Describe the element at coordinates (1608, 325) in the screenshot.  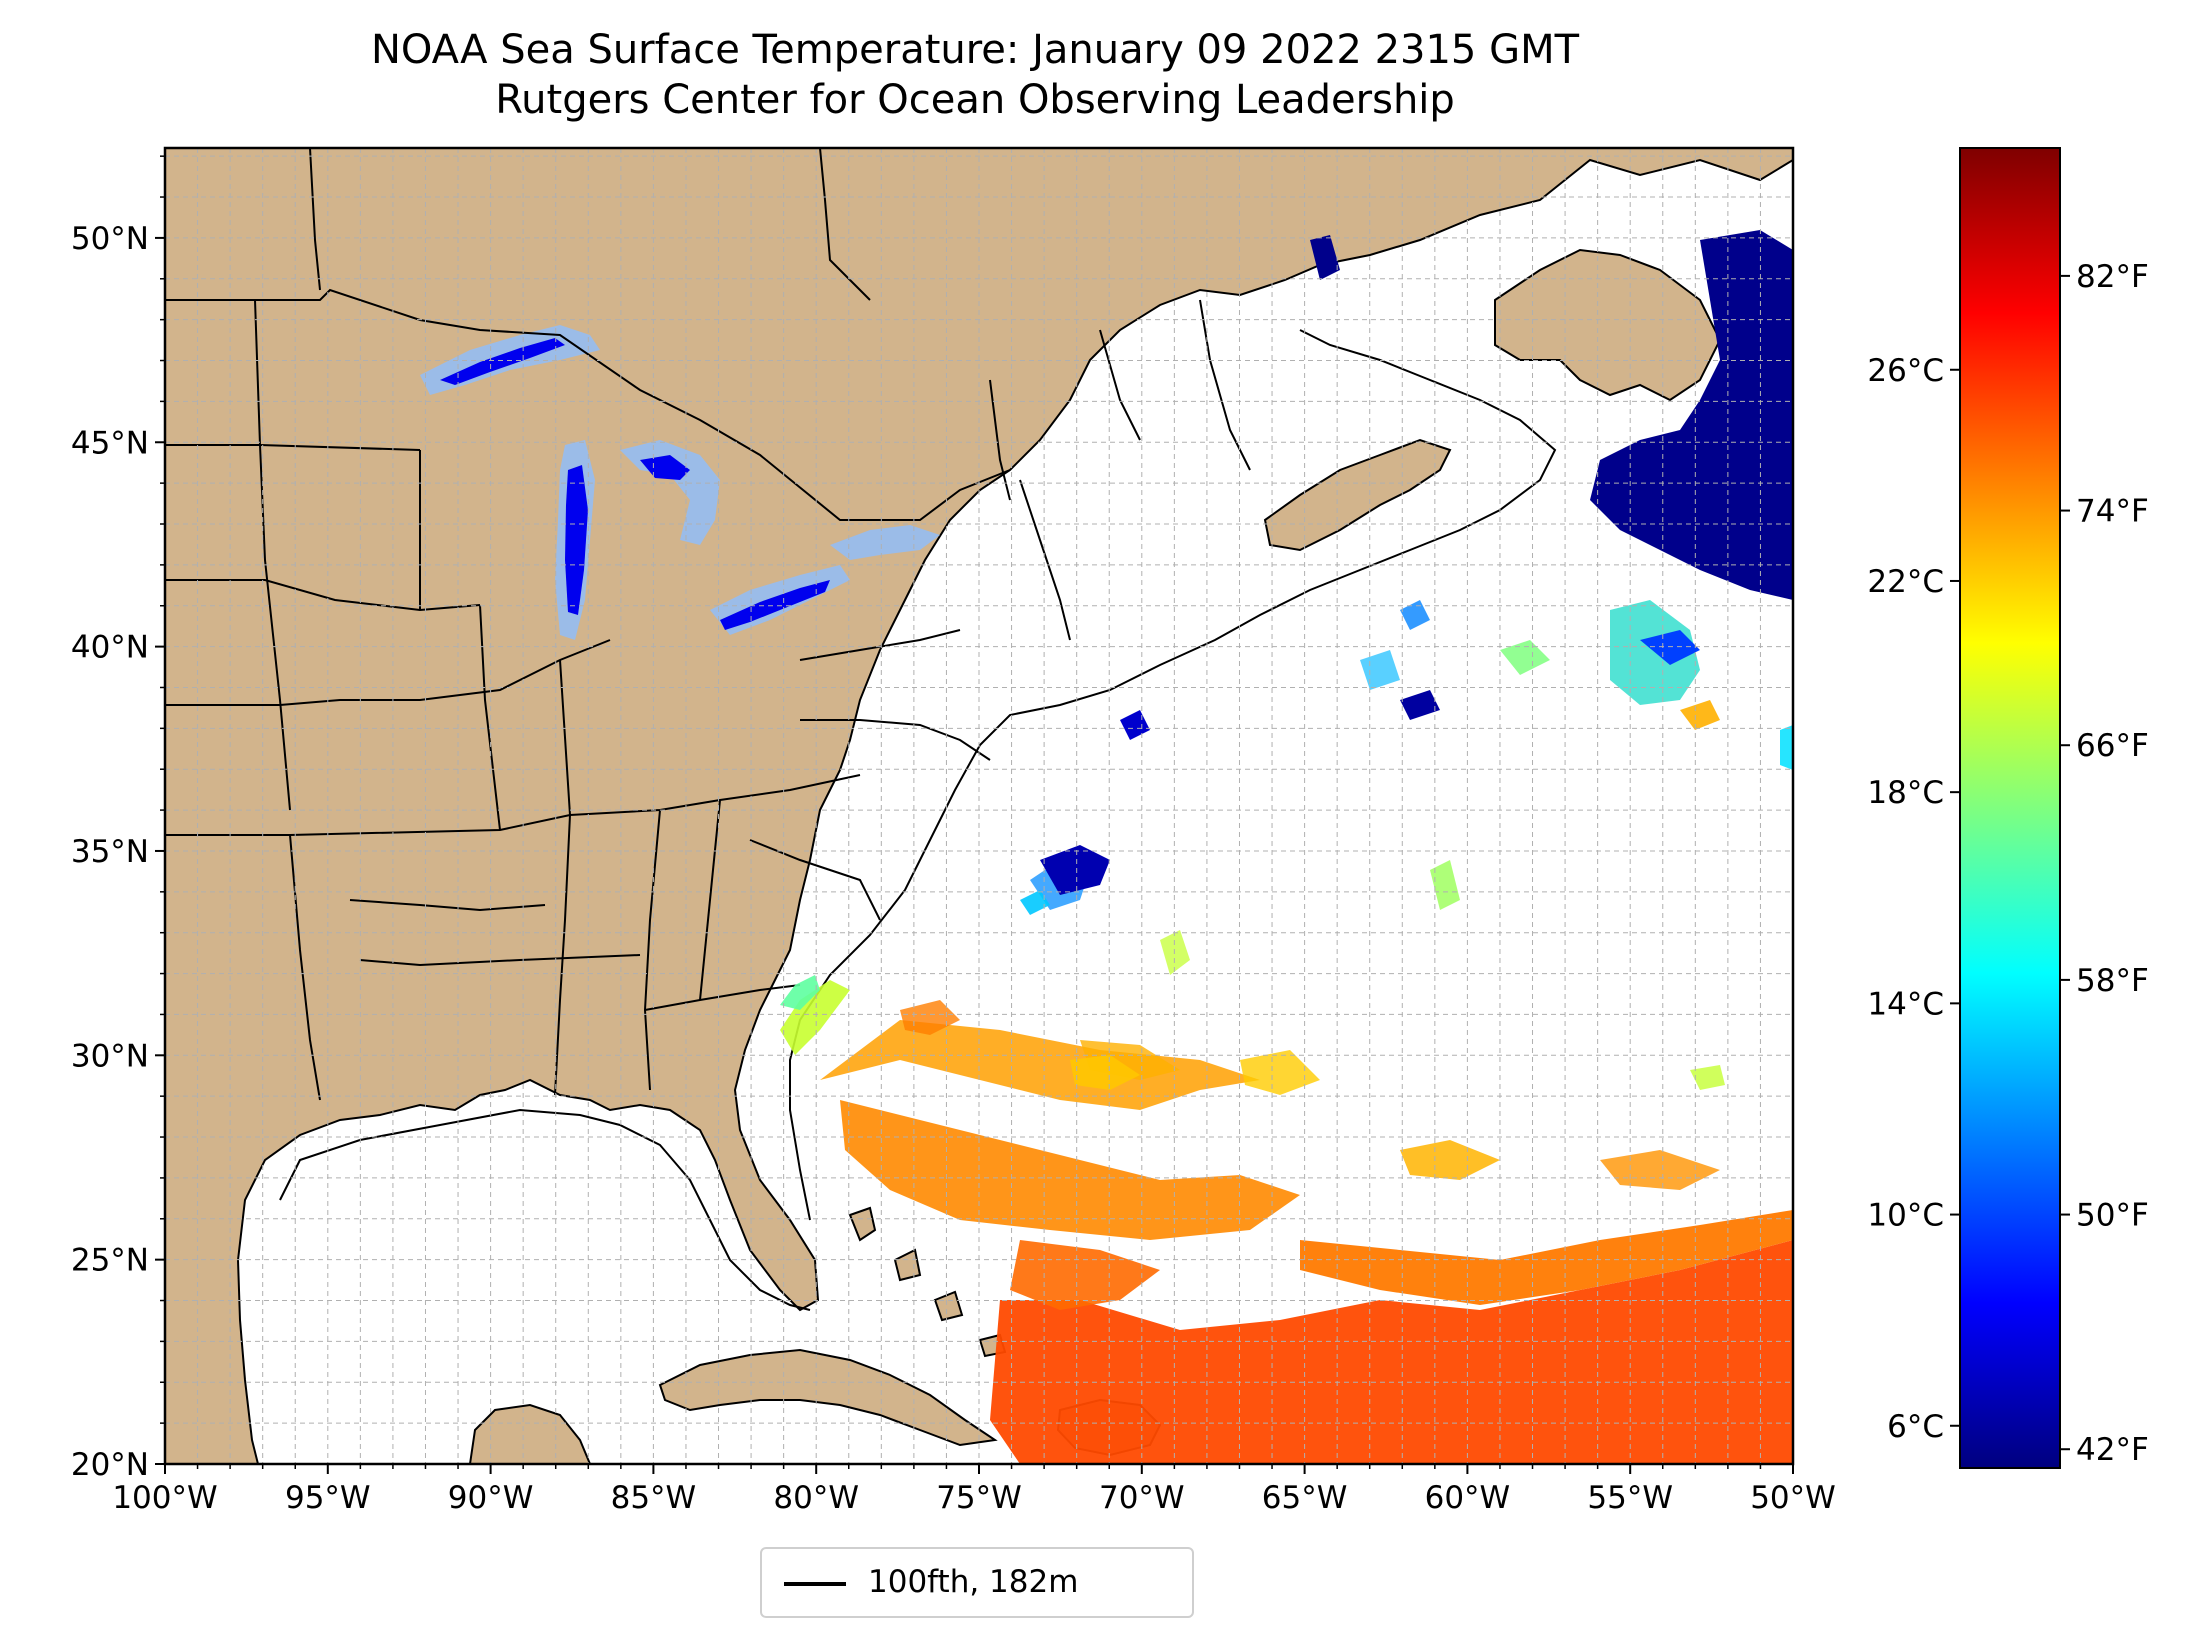
I see `newfoundland-land` at that location.